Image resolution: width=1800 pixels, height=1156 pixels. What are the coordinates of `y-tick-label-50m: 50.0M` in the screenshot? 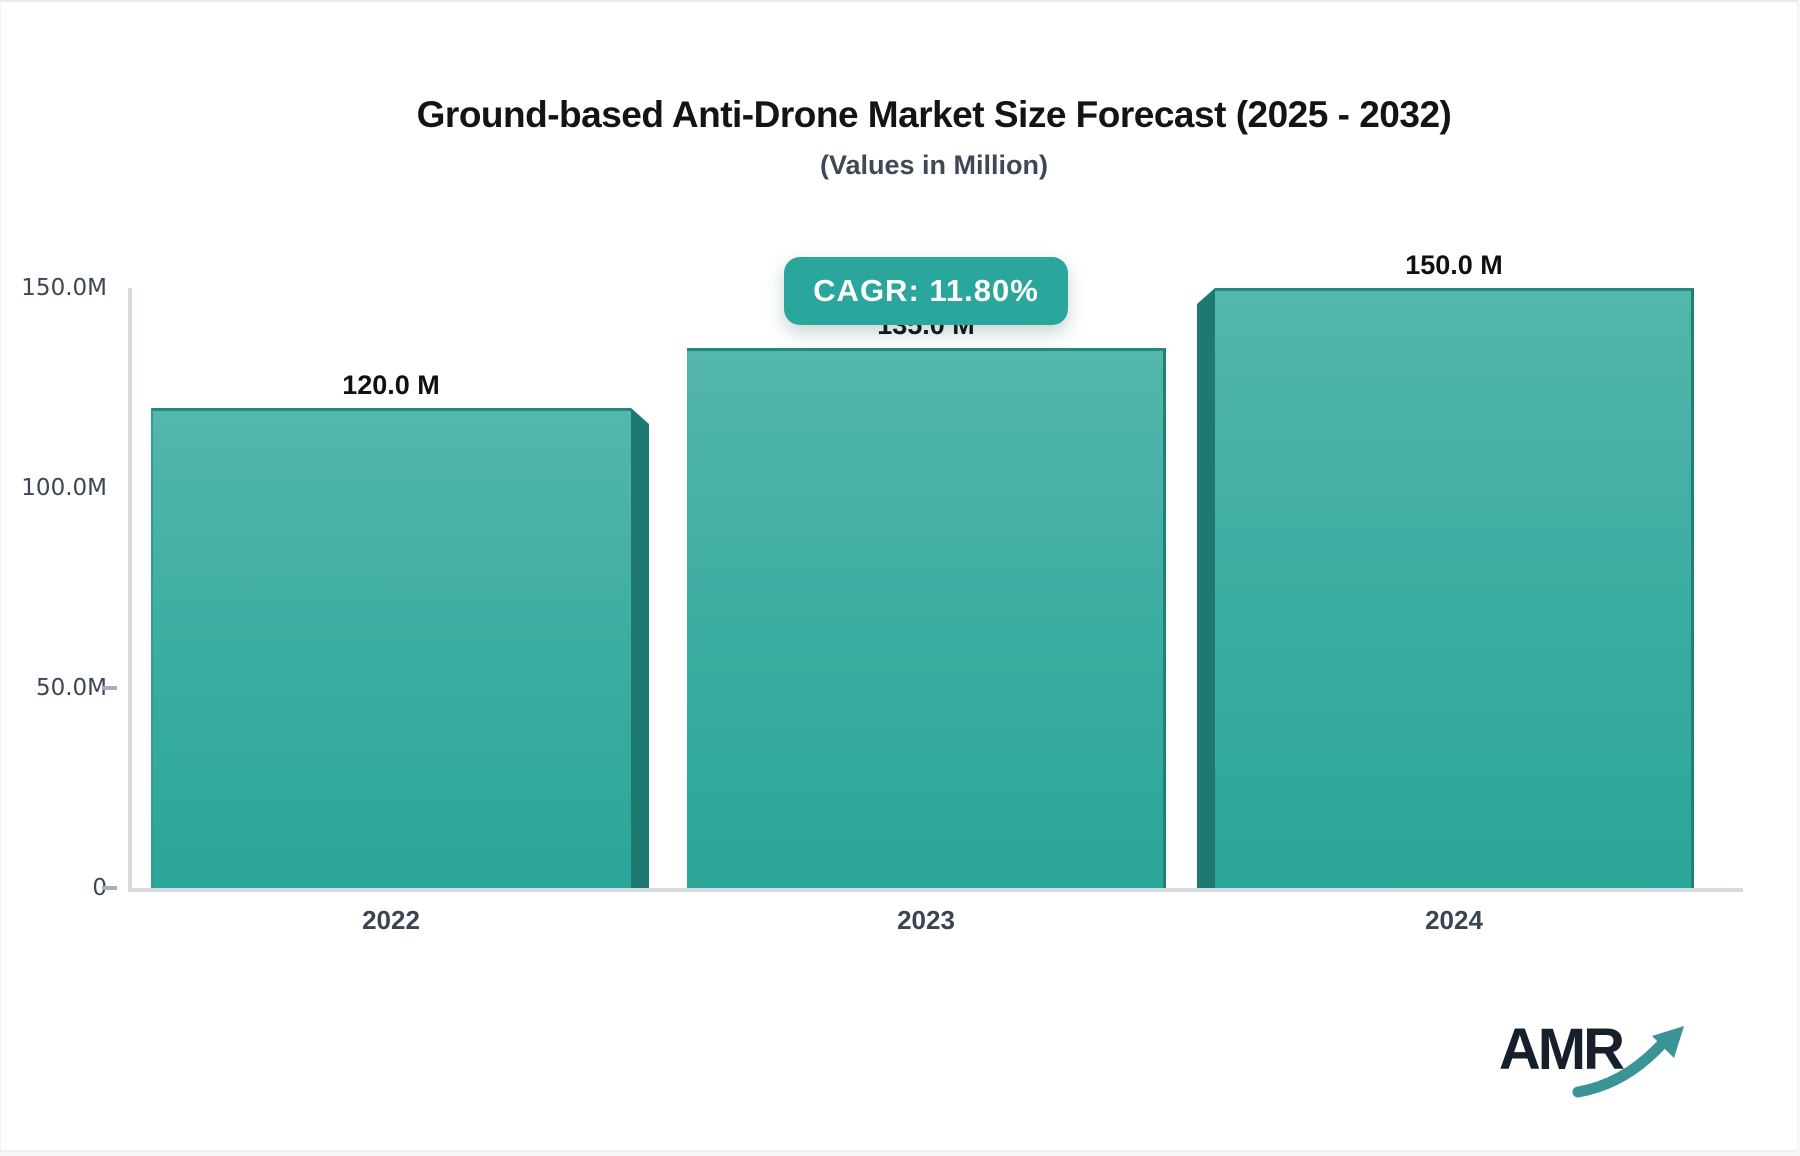 It's located at (71, 688).